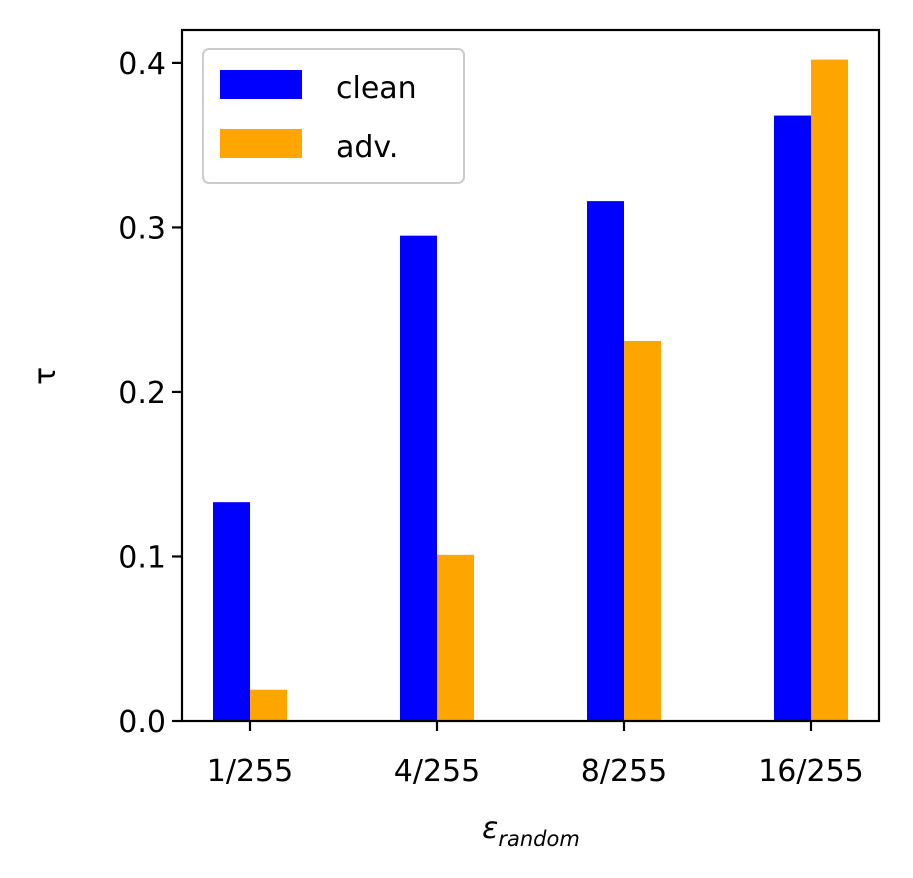 This screenshot has width=913, height=878. What do you see at coordinates (142, 393) in the screenshot?
I see `y-tick-label: 0.2` at bounding box center [142, 393].